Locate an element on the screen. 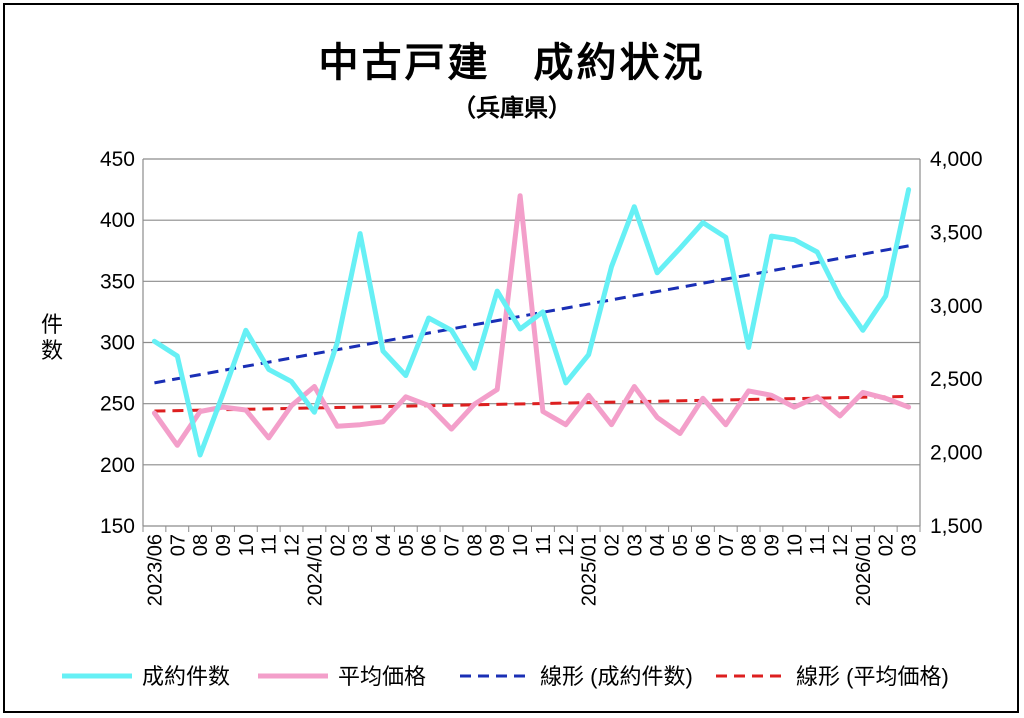  left-tick-label: 300 is located at coordinates (117, 343).